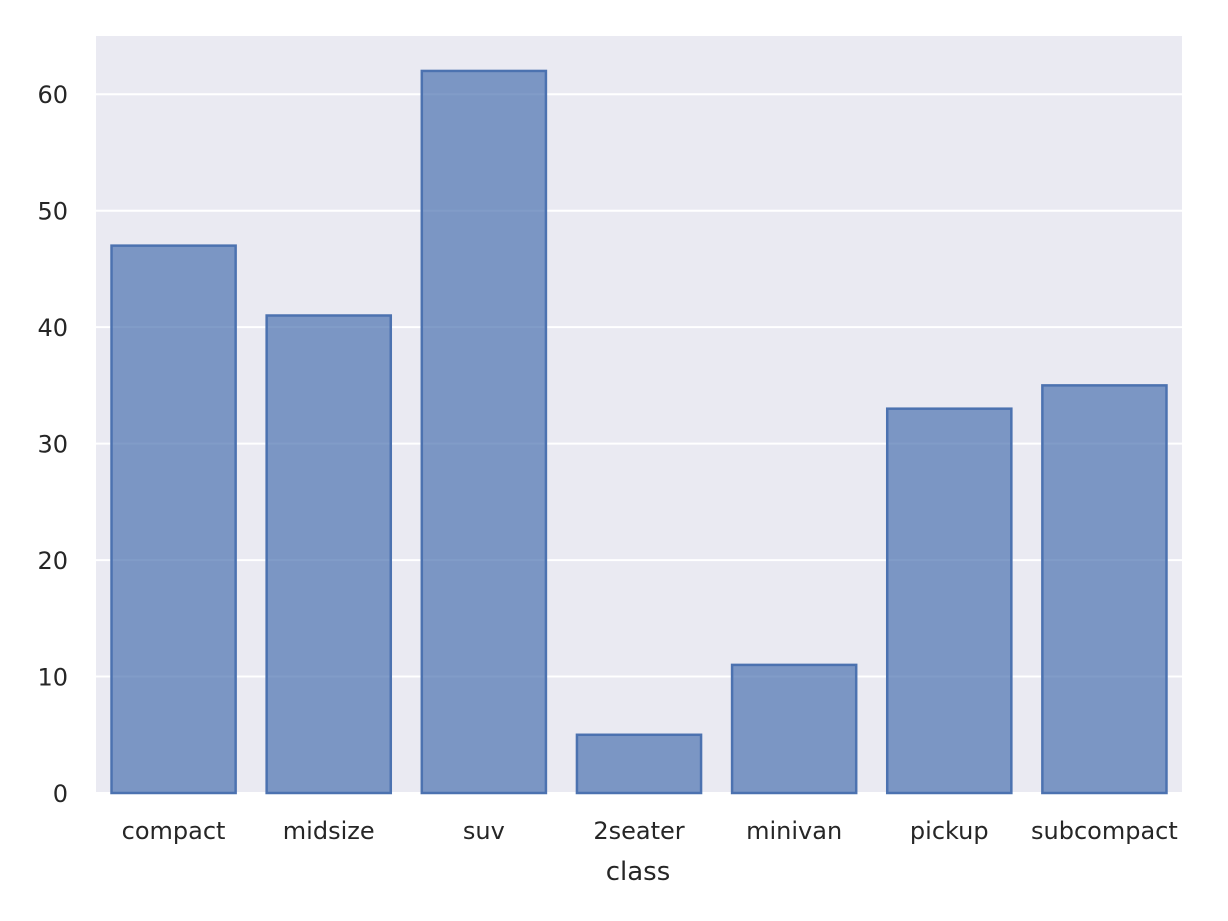  Describe the element at coordinates (794, 729) in the screenshot. I see `bar-minivan` at that location.